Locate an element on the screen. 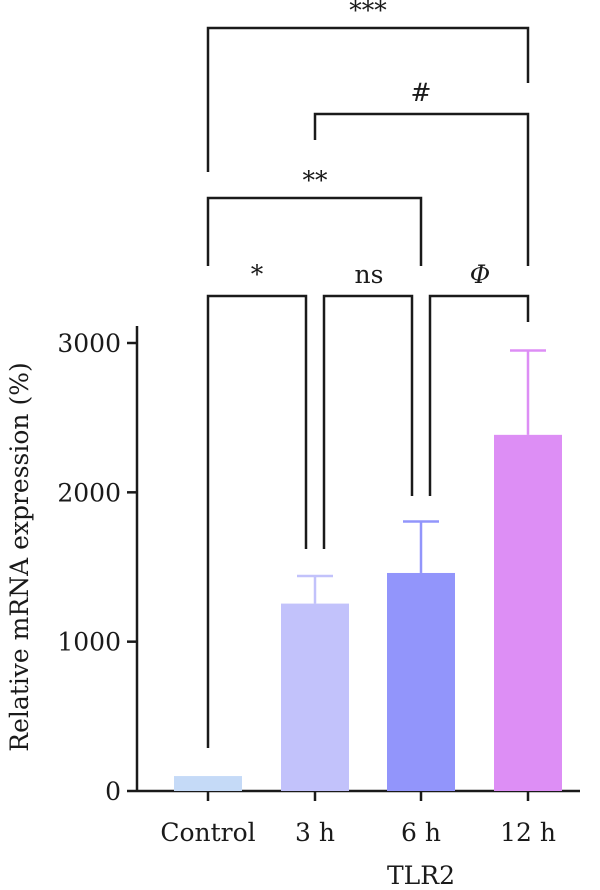  x-tick-label: 6 h is located at coordinates (421, 832).